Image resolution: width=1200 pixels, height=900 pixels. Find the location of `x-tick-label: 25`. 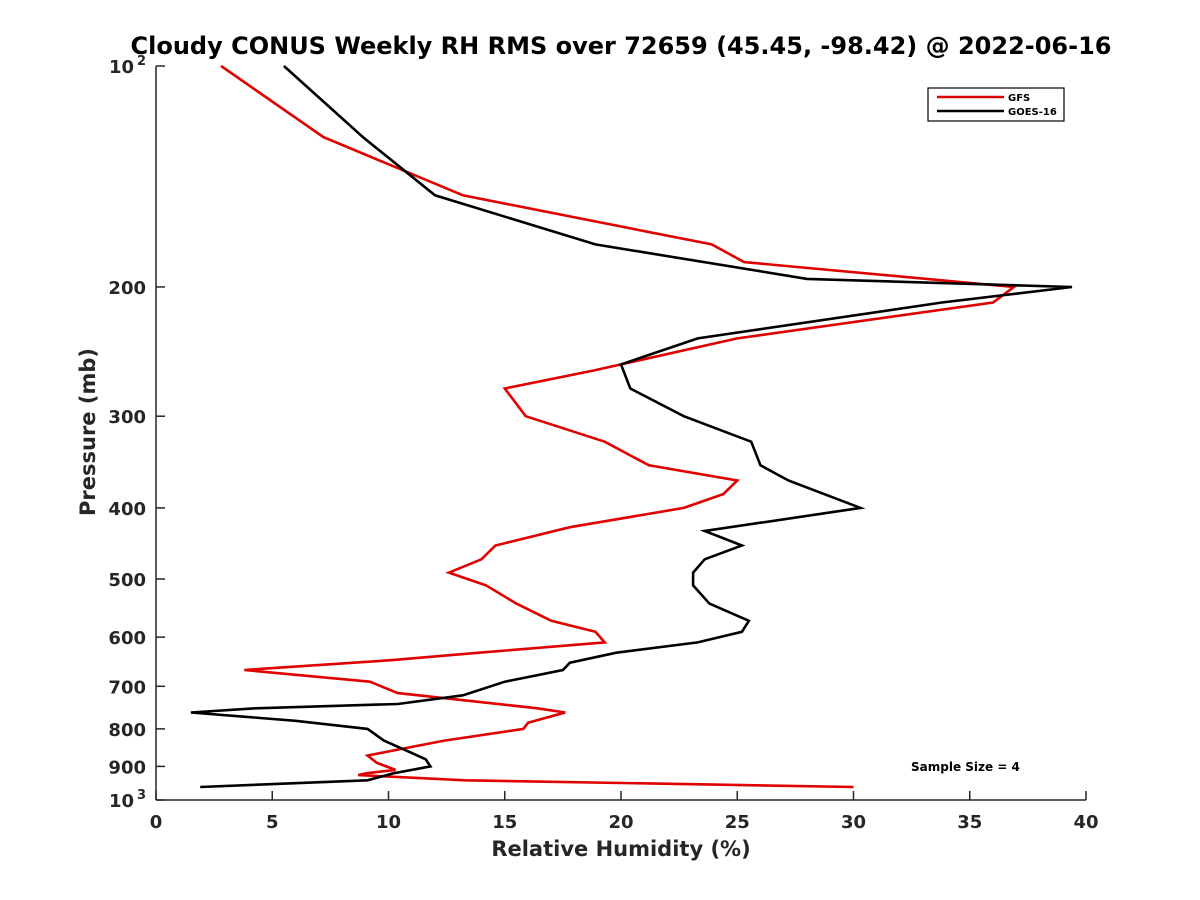

x-tick-label: 25 is located at coordinates (737, 822).